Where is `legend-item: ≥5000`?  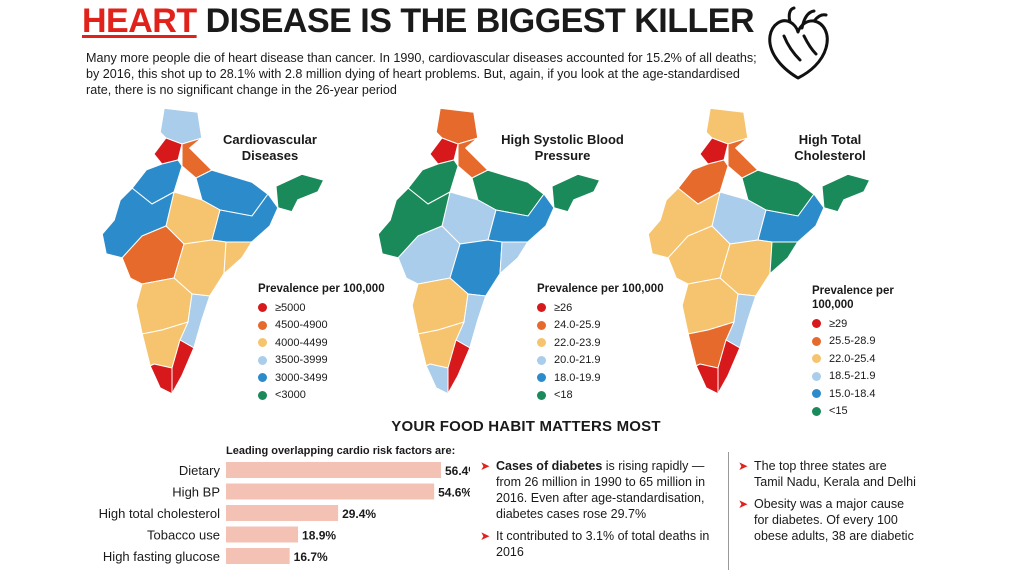
legend-item: ≥5000 is located at coordinates (321, 308).